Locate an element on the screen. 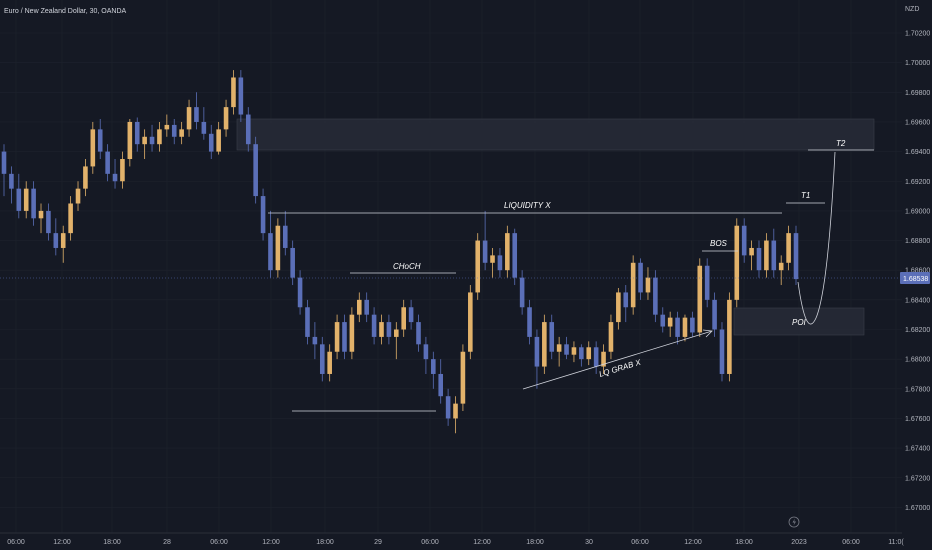 This screenshot has height=550, width=932. lq-grab-line is located at coordinates (617, 360).